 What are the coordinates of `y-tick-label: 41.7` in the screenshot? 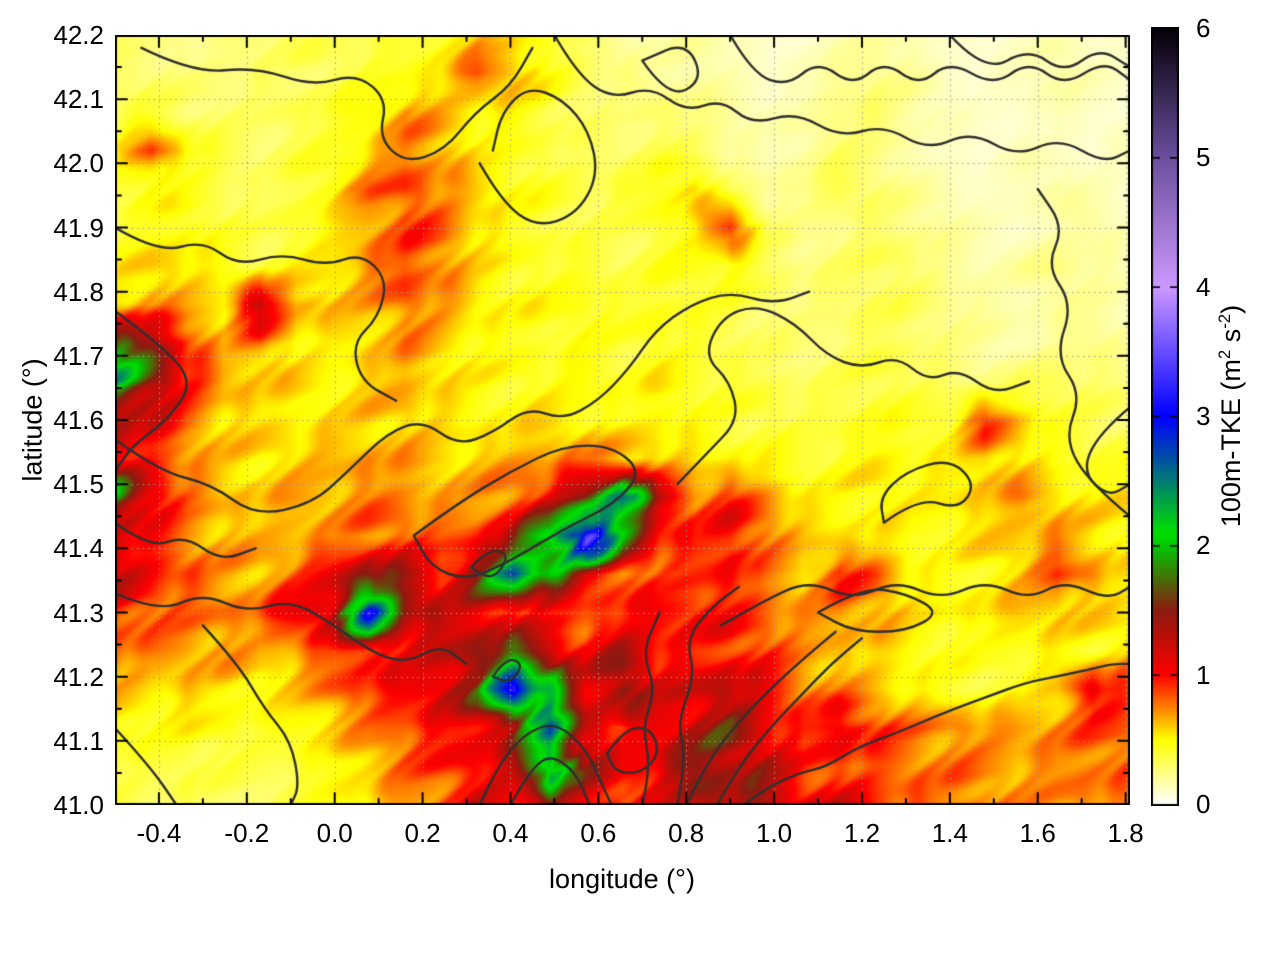 It's located at (78, 355).